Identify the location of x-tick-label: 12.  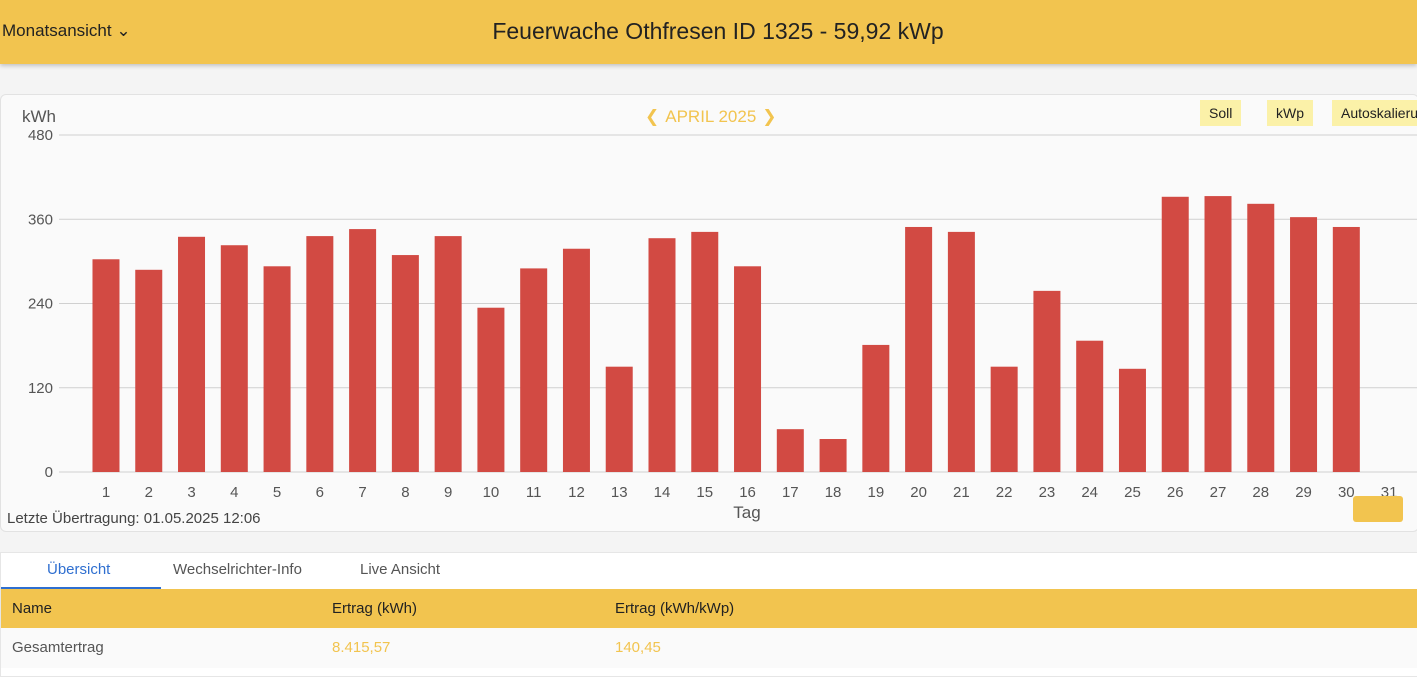
(576, 492).